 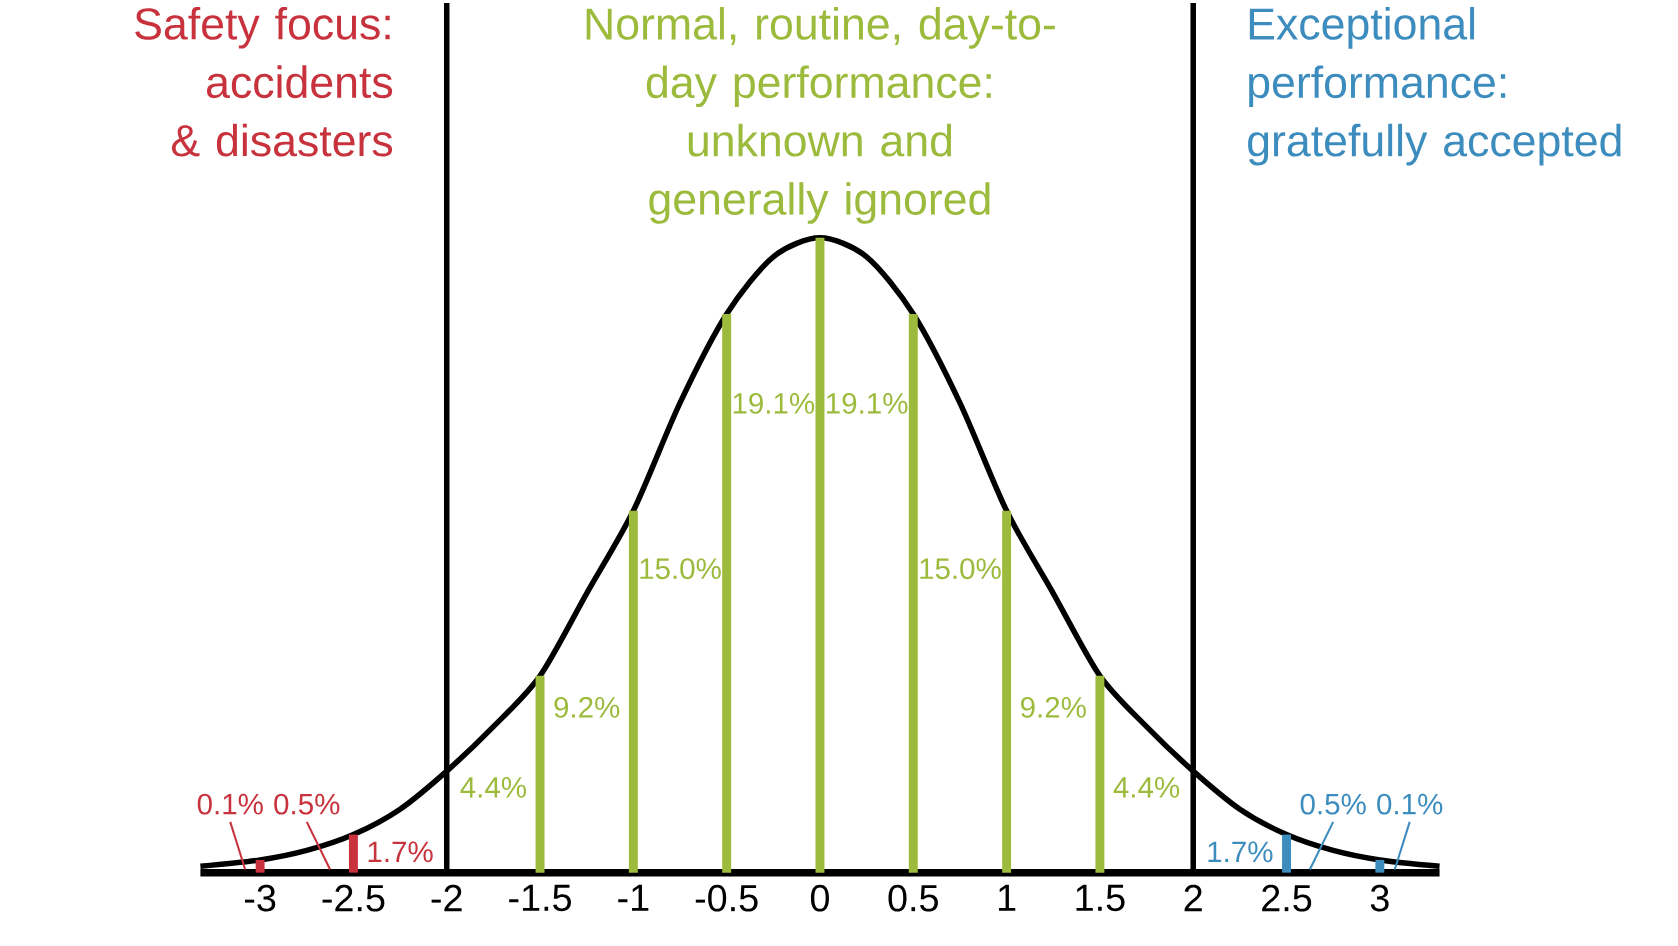 I want to click on x-tick-label: -2.5, so click(x=353, y=898).